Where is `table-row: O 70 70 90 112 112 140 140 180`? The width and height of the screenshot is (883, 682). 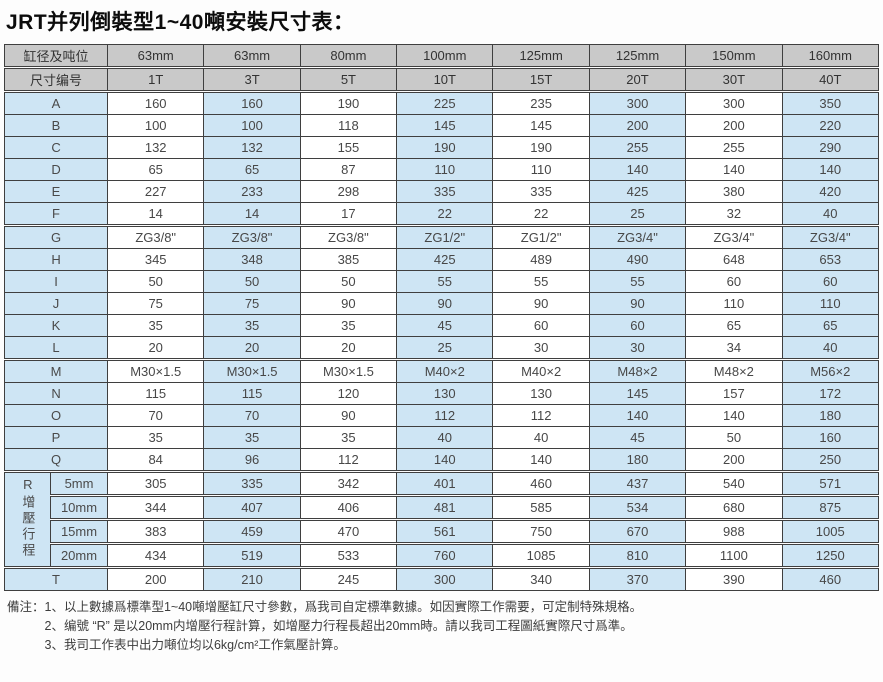 table-row: O 70 70 90 112 112 140 140 180 is located at coordinates (441, 415).